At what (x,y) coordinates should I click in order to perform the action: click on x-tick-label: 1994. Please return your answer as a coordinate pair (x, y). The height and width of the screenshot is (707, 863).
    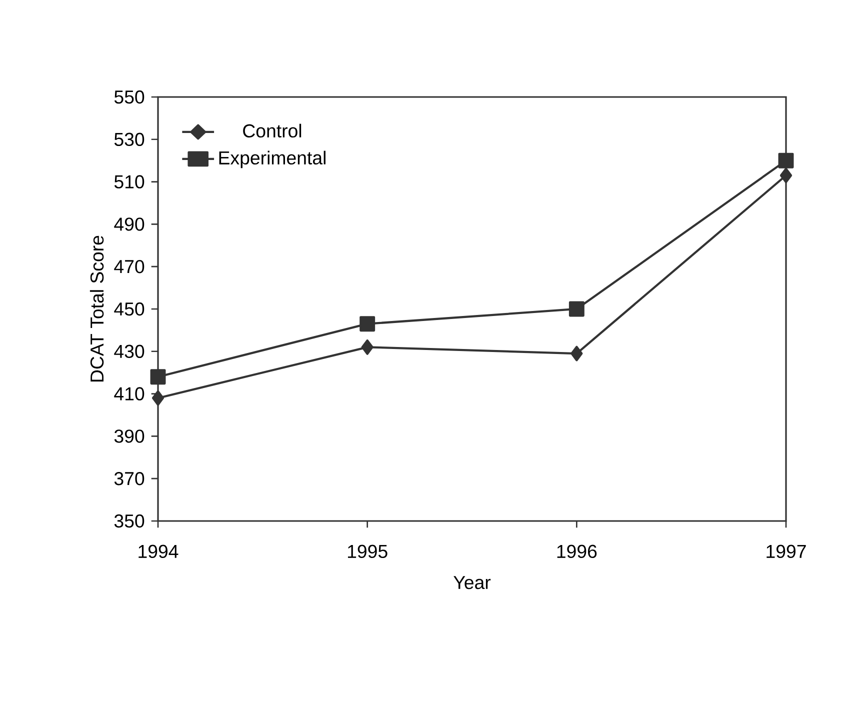
    Looking at the image, I should click on (158, 551).